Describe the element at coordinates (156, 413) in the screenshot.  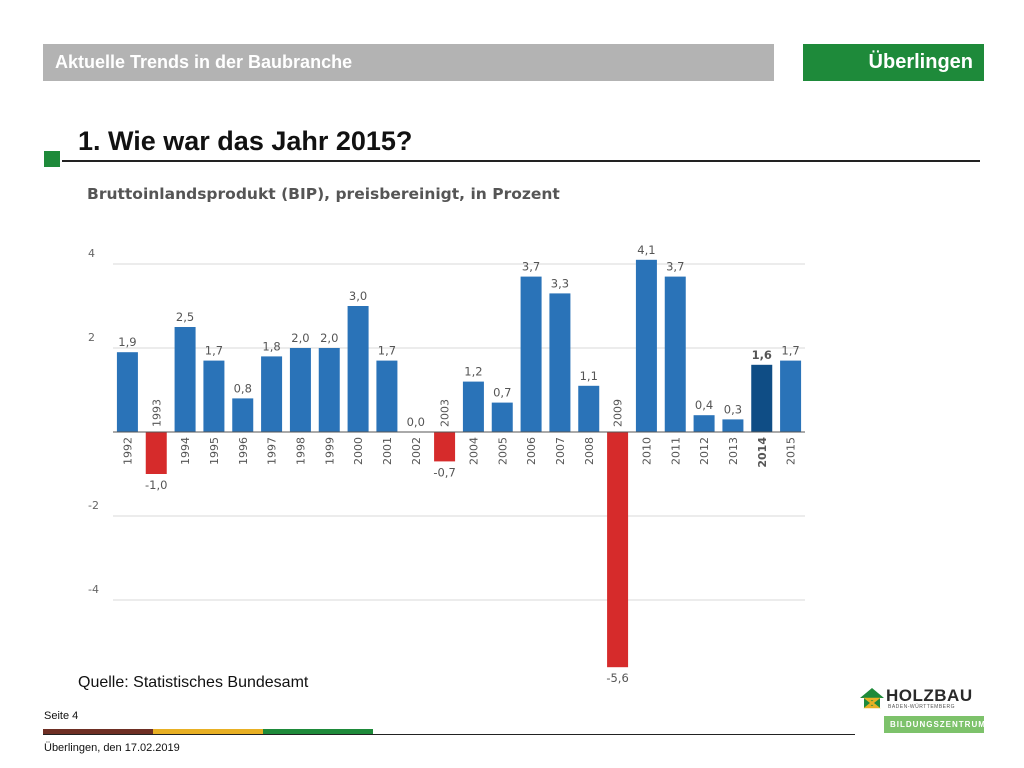
I see `category-label-1993: 1993` at that location.